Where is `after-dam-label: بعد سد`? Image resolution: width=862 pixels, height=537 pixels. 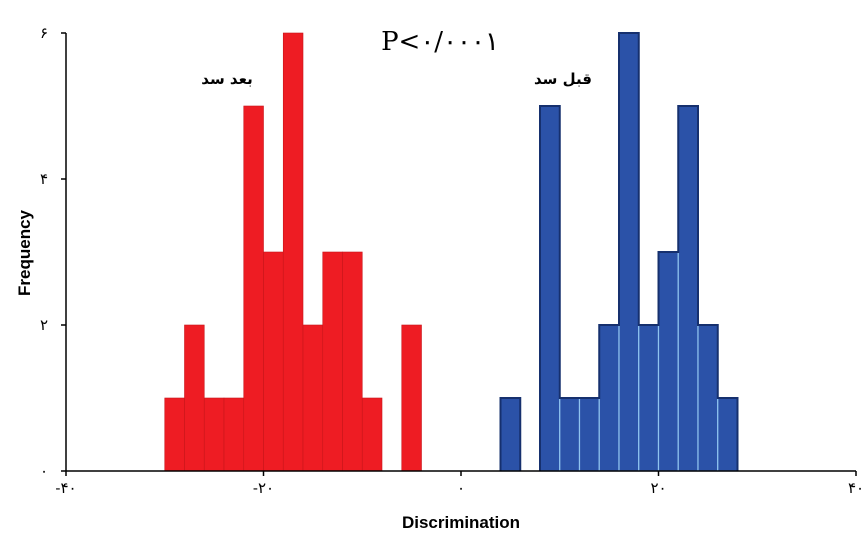
after-dam-label: بعد سد is located at coordinates (226, 79).